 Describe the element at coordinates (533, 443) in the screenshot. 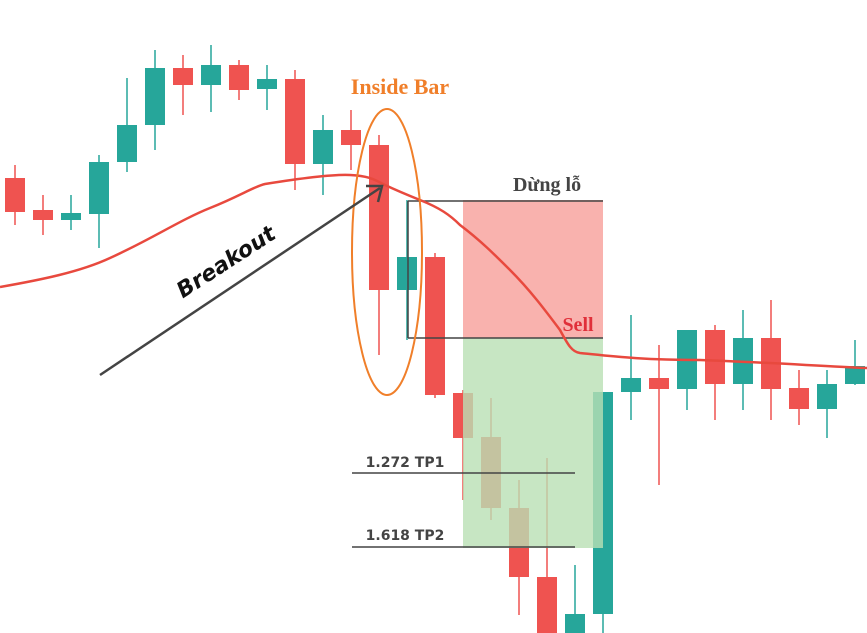

I see `take-profit-zone` at that location.